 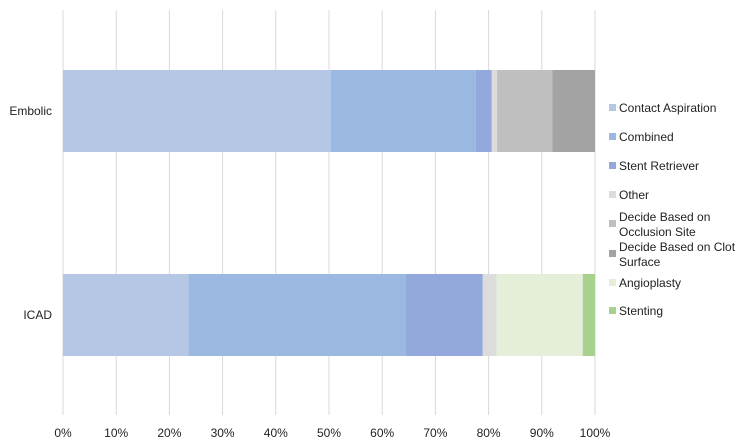 I want to click on x-tick-label: 10%, so click(x=116, y=433).